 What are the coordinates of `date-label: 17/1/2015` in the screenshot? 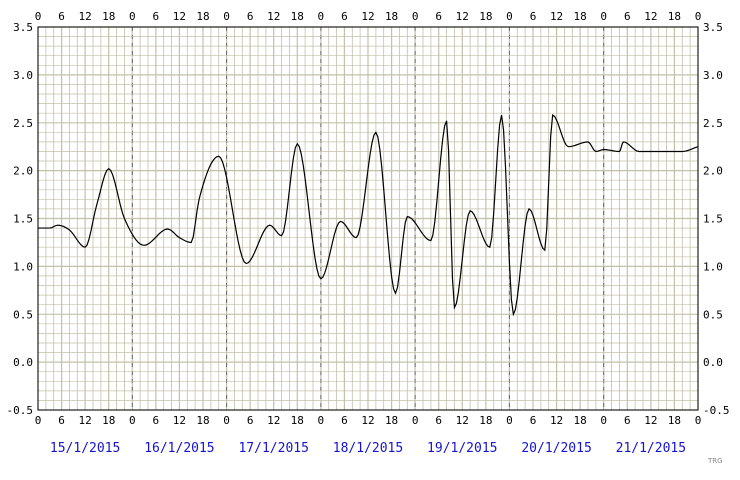 It's located at (273, 448).